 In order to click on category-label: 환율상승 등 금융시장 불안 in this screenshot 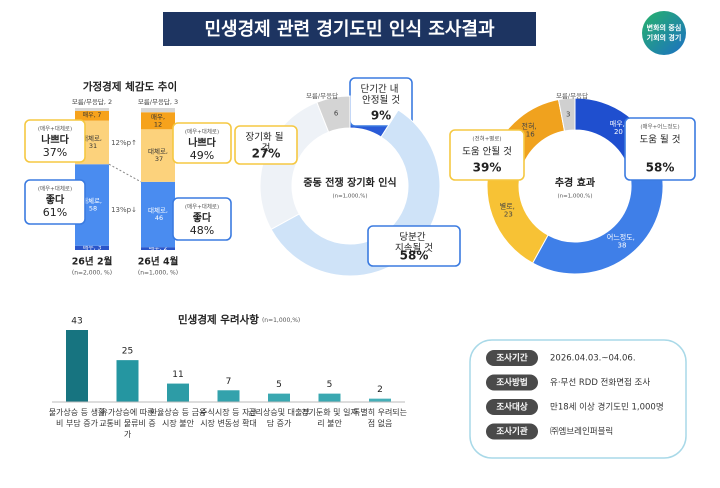, I will do `click(178, 418)`.